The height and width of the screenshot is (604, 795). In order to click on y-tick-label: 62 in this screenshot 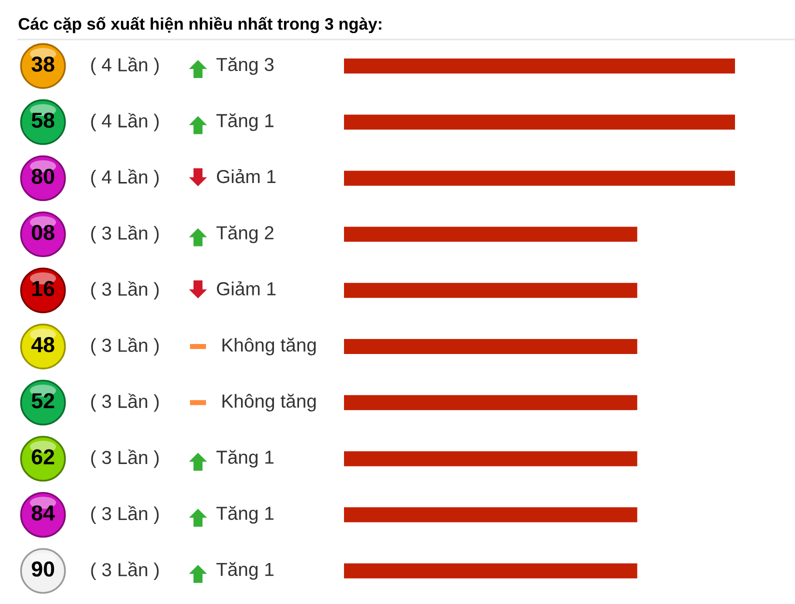, I will do `click(43, 456)`.